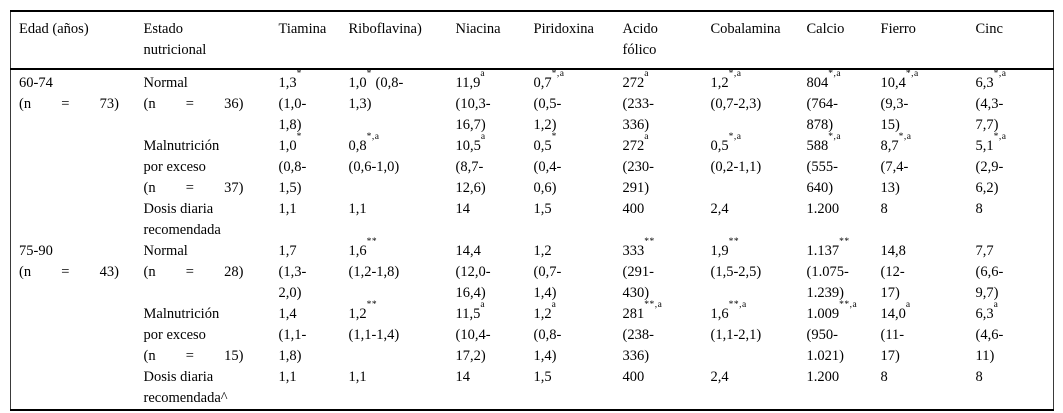 The width and height of the screenshot is (1063, 413). What do you see at coordinates (463, 377) in the screenshot?
I see `cell-line: 14` at bounding box center [463, 377].